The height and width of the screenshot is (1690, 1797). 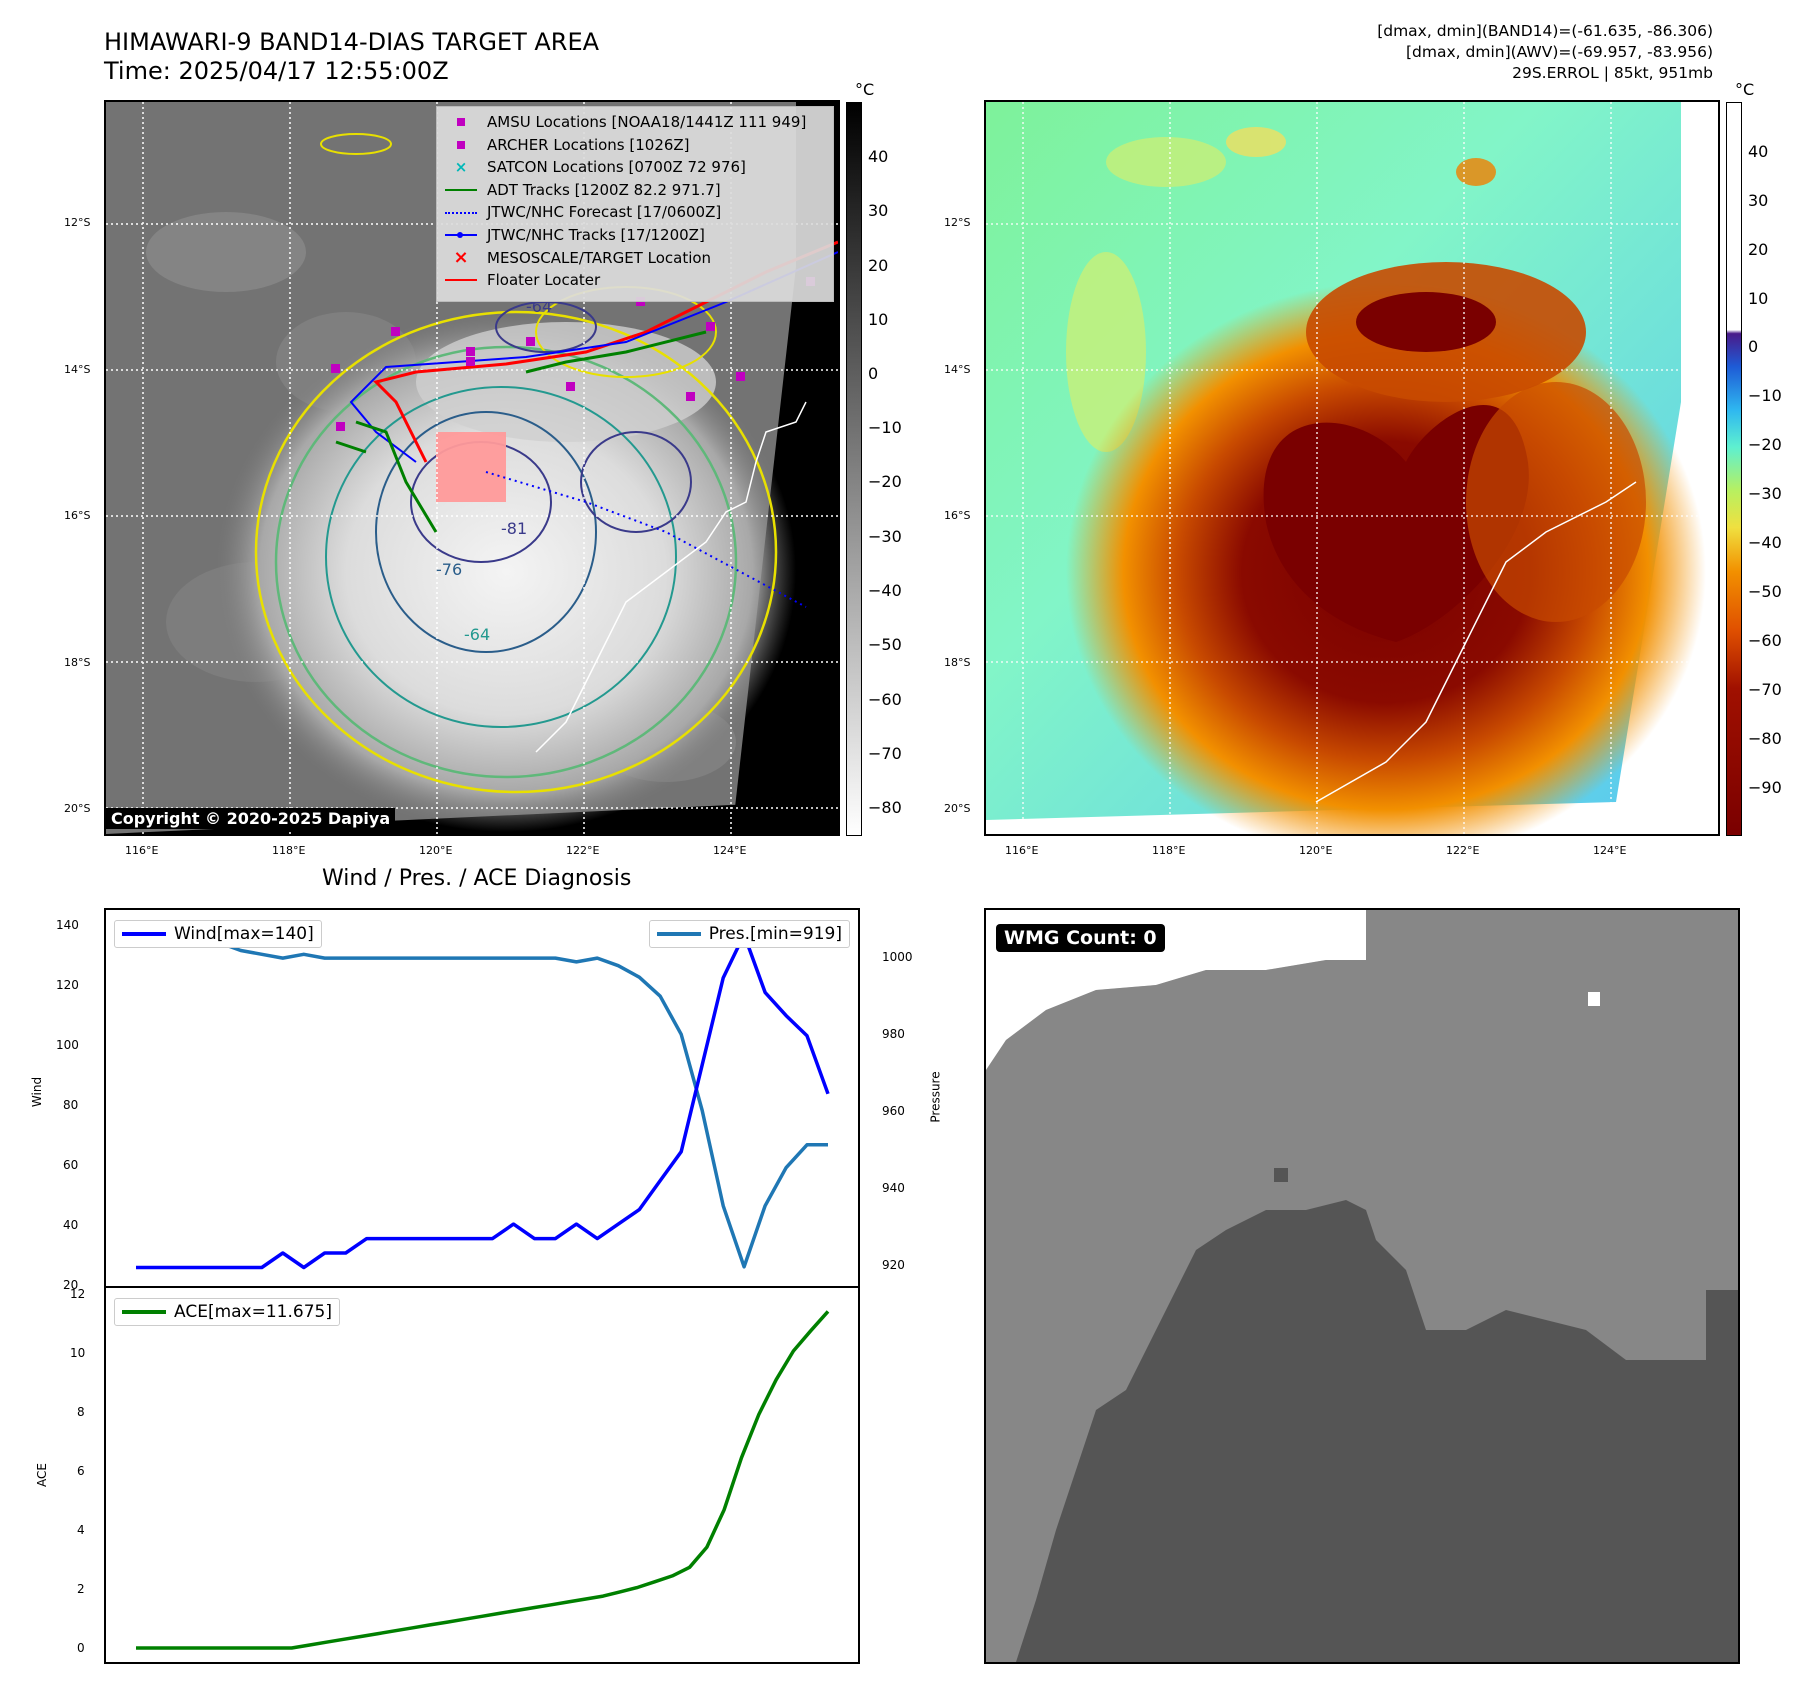 What do you see at coordinates (634, 145) in the screenshot?
I see `legend-item: ARCHER Locations [1026Z]` at bounding box center [634, 145].